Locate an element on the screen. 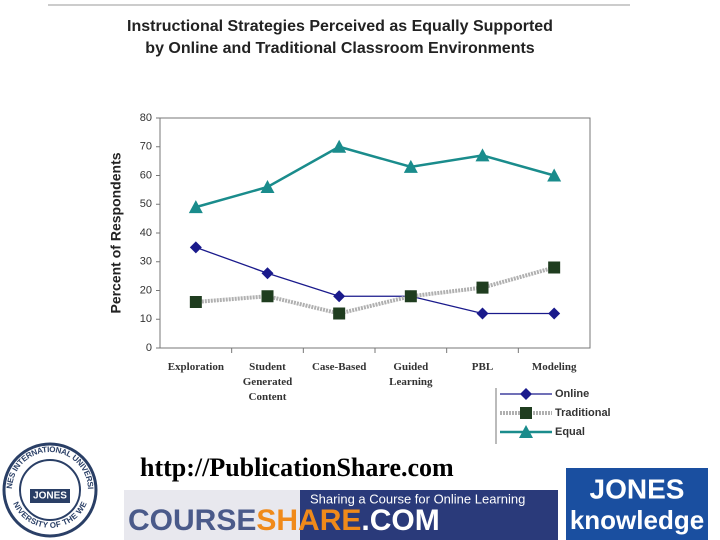  jones-knowledge-logo: JONES knowledge is located at coordinates (637, 504).